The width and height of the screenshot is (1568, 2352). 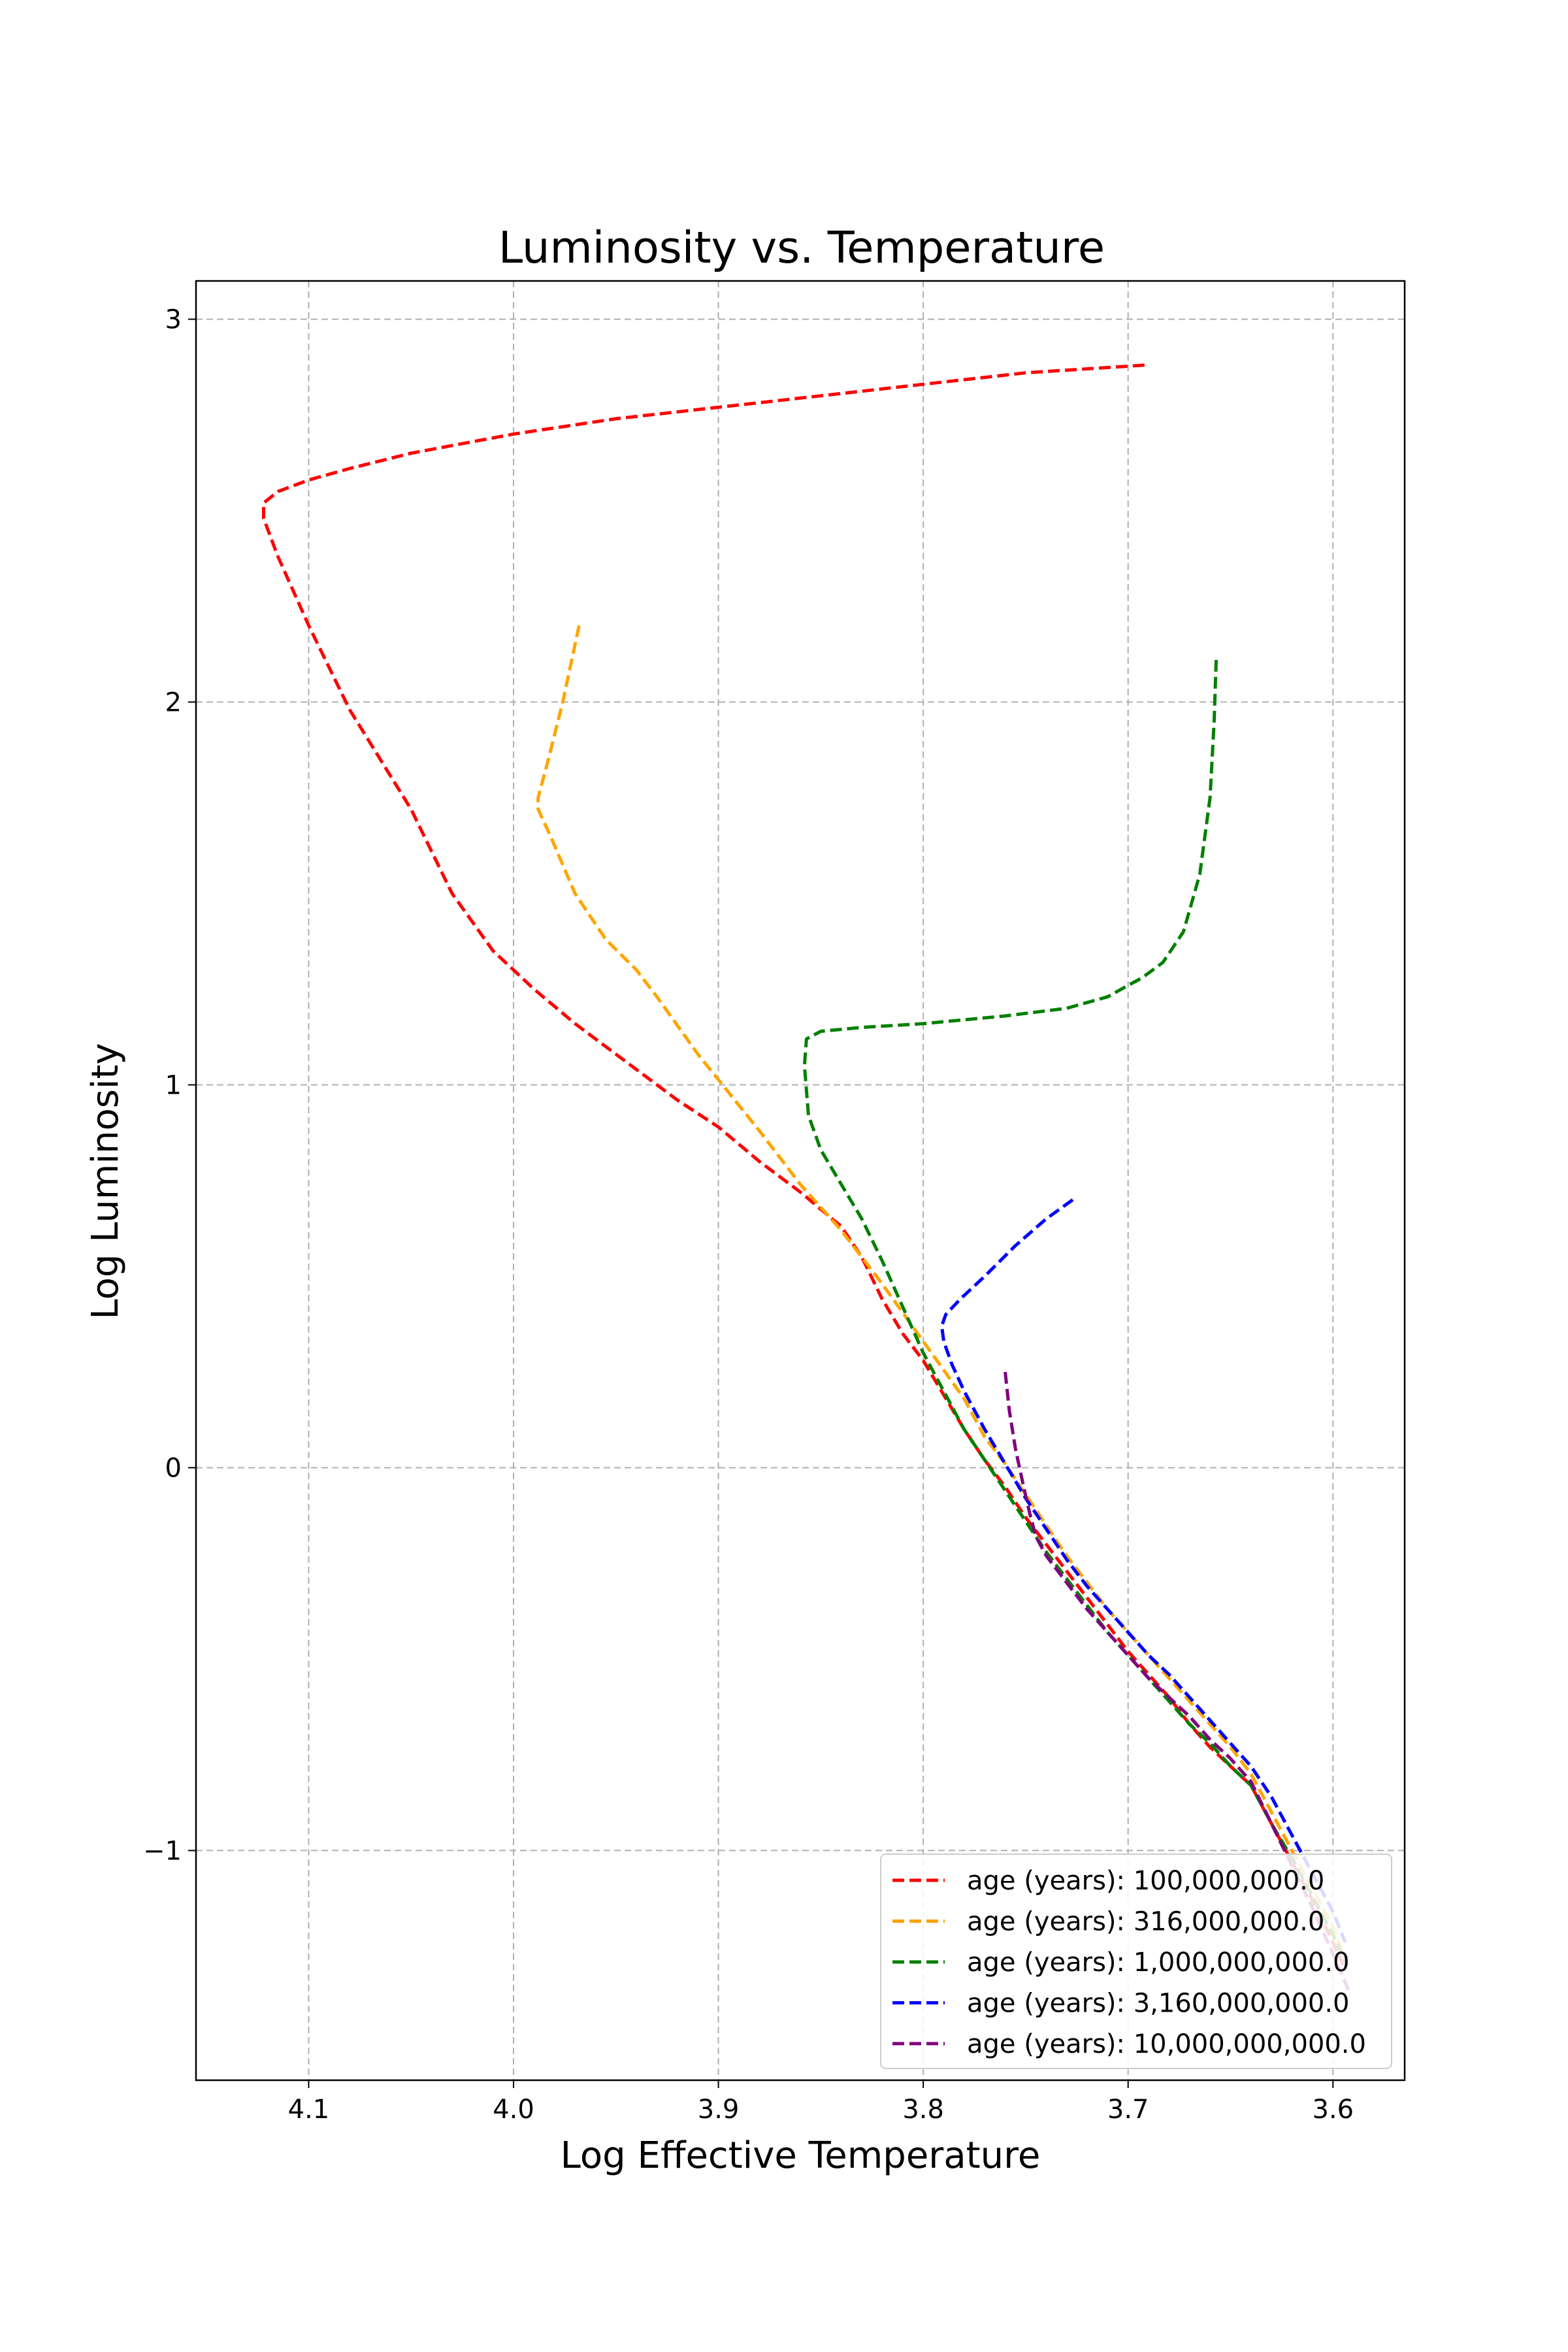 What do you see at coordinates (1158, 1963) in the screenshot?
I see `legend-label: age (years): 1,000,000,000.0` at bounding box center [1158, 1963].